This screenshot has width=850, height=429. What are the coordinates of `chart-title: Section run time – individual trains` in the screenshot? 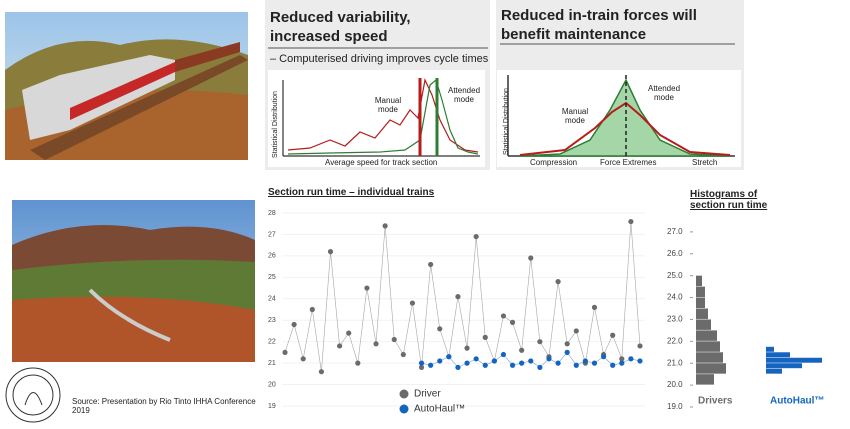 It's located at (351, 192).